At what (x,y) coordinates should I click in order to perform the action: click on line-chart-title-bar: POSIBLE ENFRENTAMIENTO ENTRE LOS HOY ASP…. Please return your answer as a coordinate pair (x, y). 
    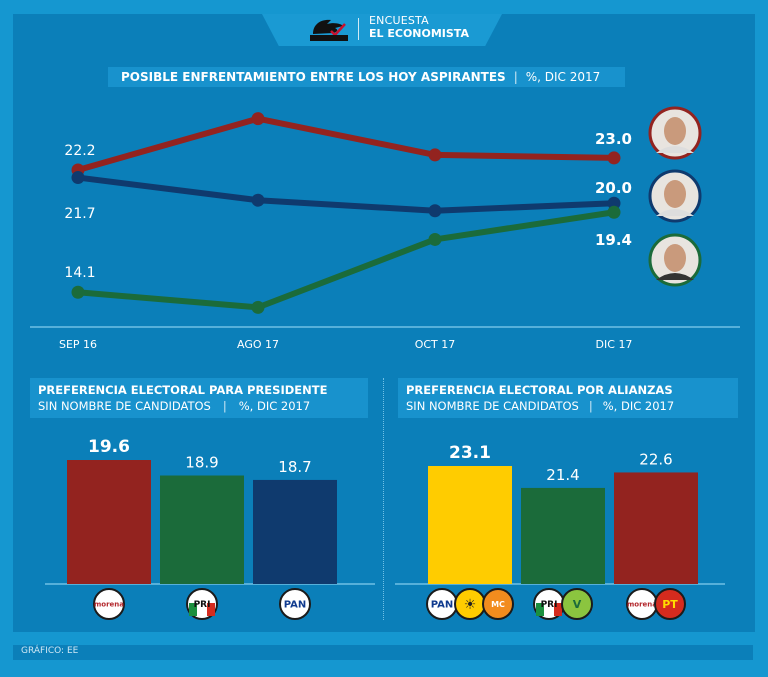
    Looking at the image, I should click on (366, 77).